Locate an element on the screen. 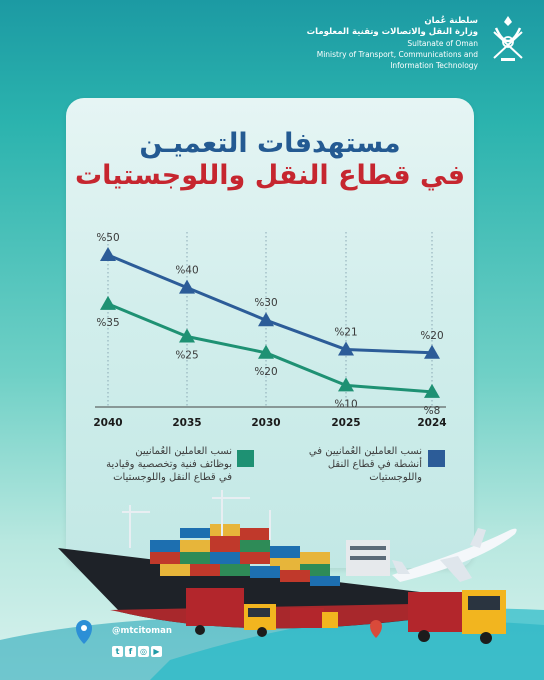 Image resolution: width=544 pixels, height=680 pixels. facebook-icon: f is located at coordinates (130, 651).